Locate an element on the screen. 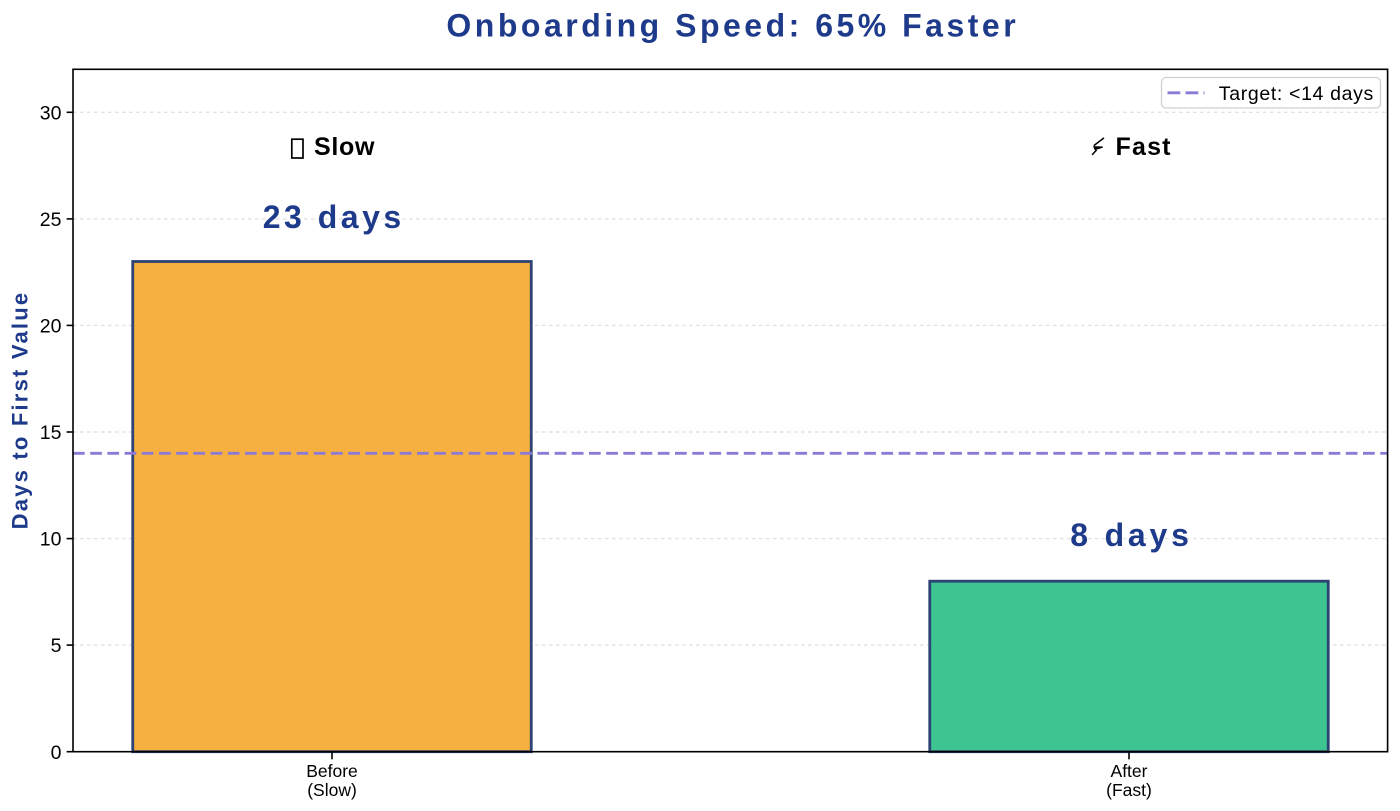  svg-text: 8 days is located at coordinates (1131, 535).